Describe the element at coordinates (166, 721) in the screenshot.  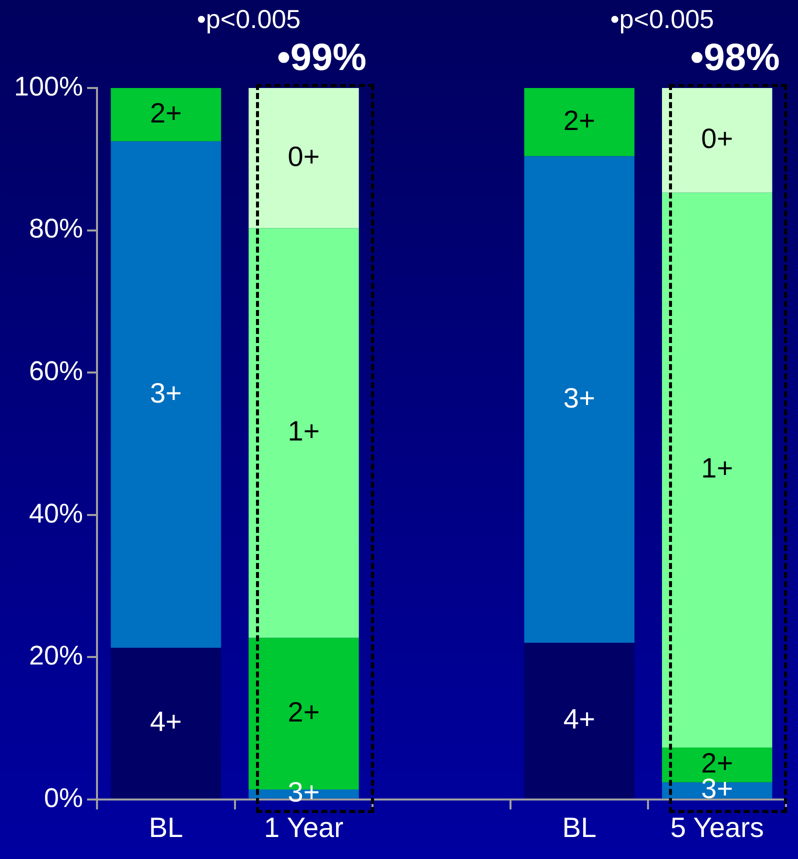
I see `text: 4+` at that location.